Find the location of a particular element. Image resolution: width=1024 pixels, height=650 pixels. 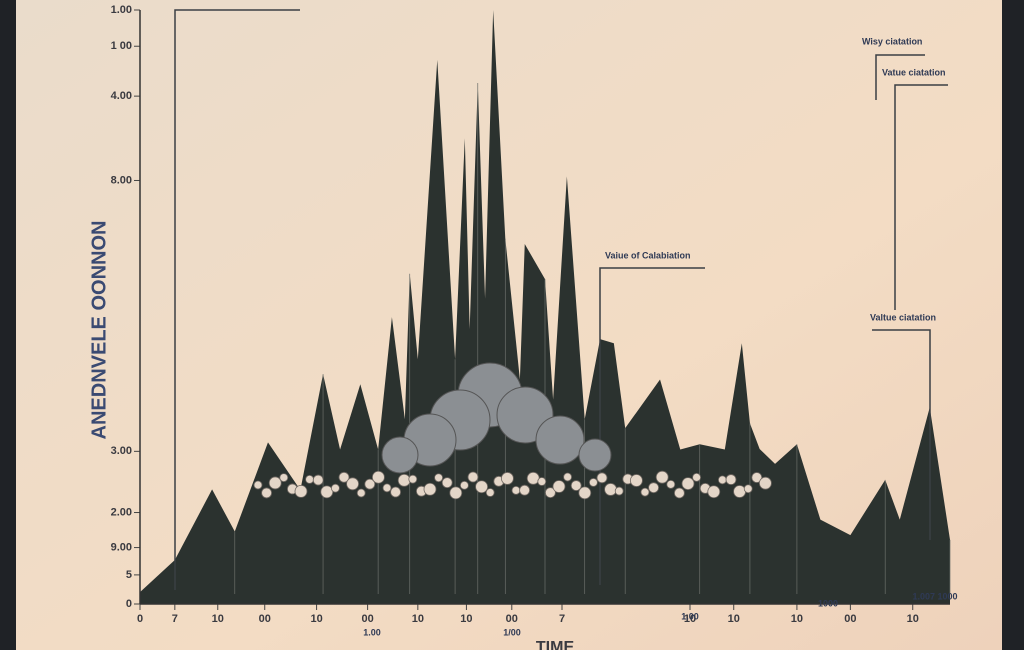

y-tick-label: 5 is located at coordinates (129, 575).